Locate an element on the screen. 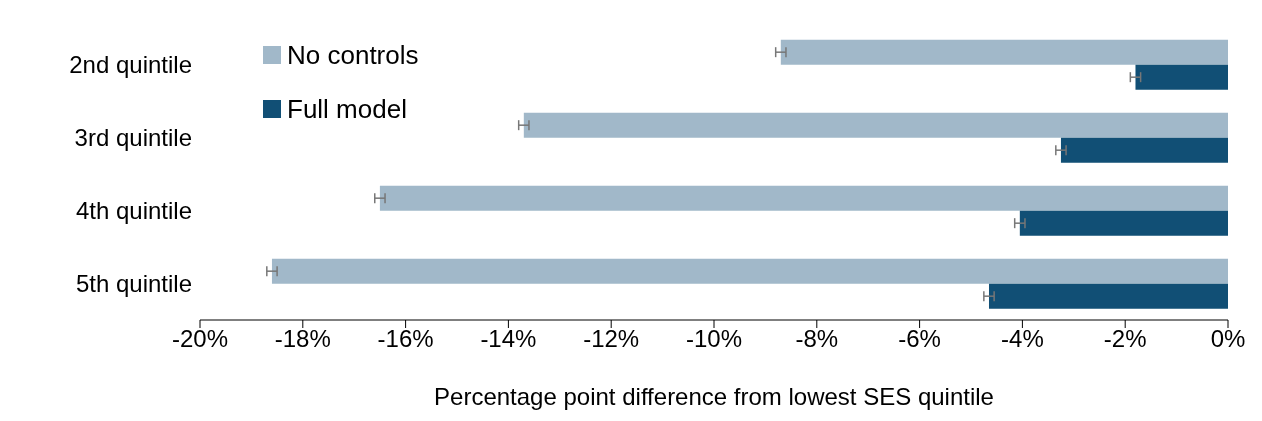 This screenshot has height=421, width=1262. x-tick-label: -18% is located at coordinates (302, 339).